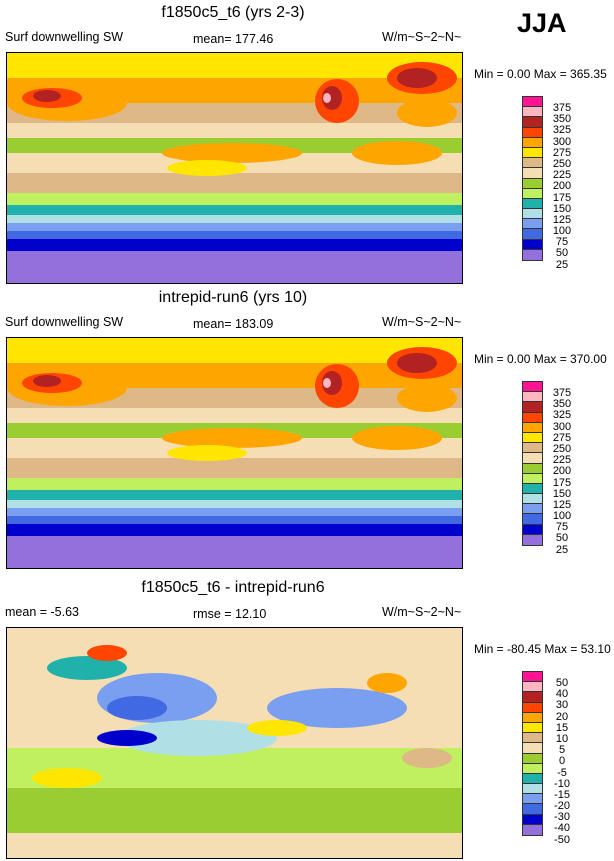 This screenshot has width=614, height=861. I want to click on test-units-label: W/m~S~2~N~, so click(422, 322).